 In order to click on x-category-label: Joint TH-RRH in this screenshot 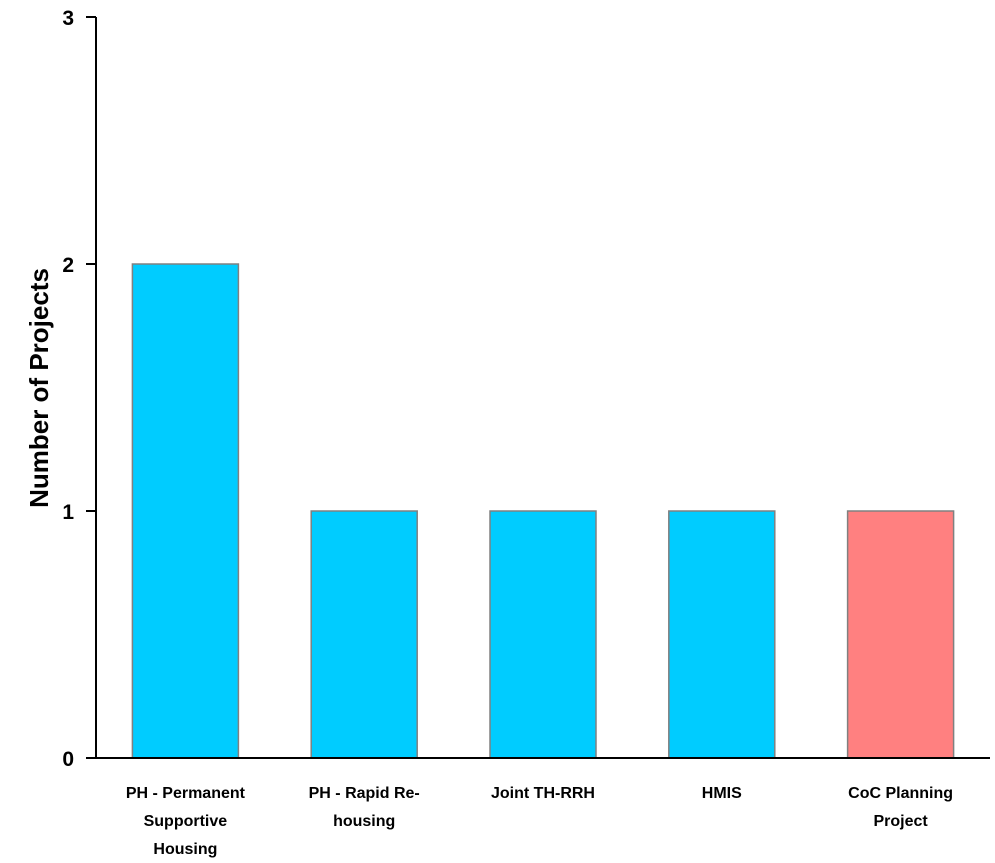, I will do `click(543, 793)`.